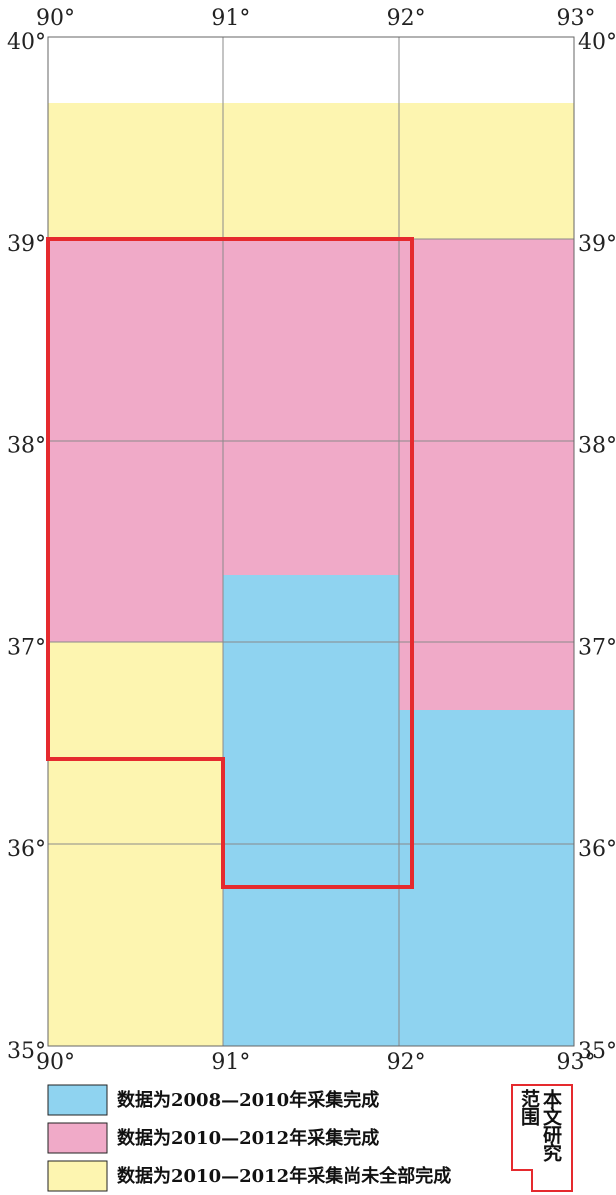  Describe the element at coordinates (248, 1138) in the screenshot. I see `legend-label: 数据为2010—2012年采集完成` at that location.